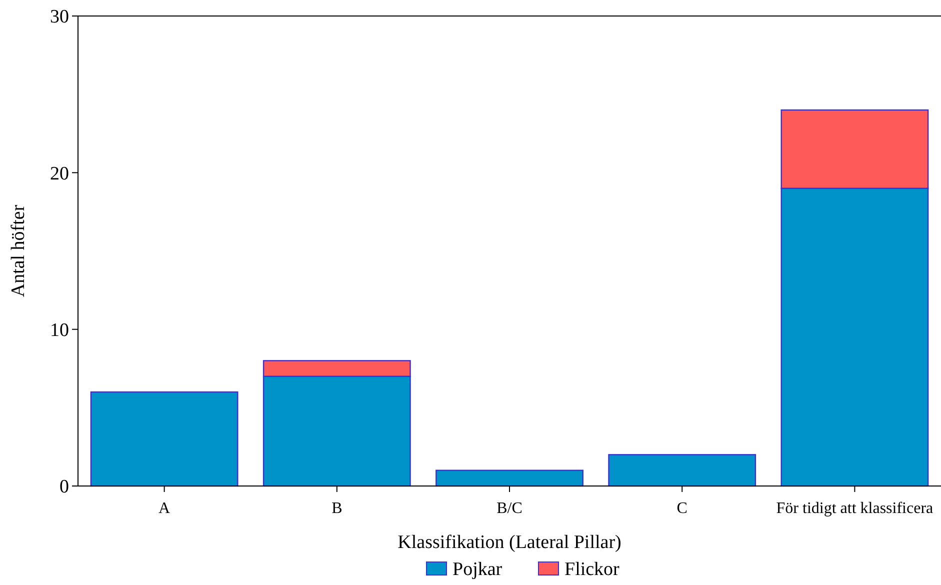 The height and width of the screenshot is (585, 941). What do you see at coordinates (509, 508) in the screenshot?
I see `x-tick-label: B/C` at bounding box center [509, 508].